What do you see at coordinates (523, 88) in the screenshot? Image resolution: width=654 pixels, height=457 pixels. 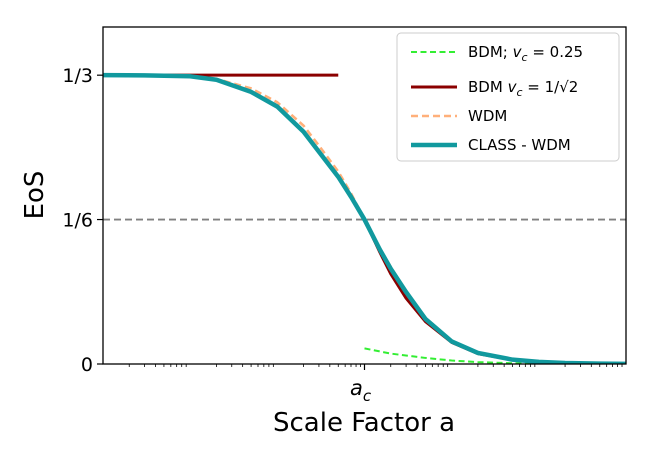 I see `legend-label-2: BDM vc = 1/√2` at bounding box center [523, 88].